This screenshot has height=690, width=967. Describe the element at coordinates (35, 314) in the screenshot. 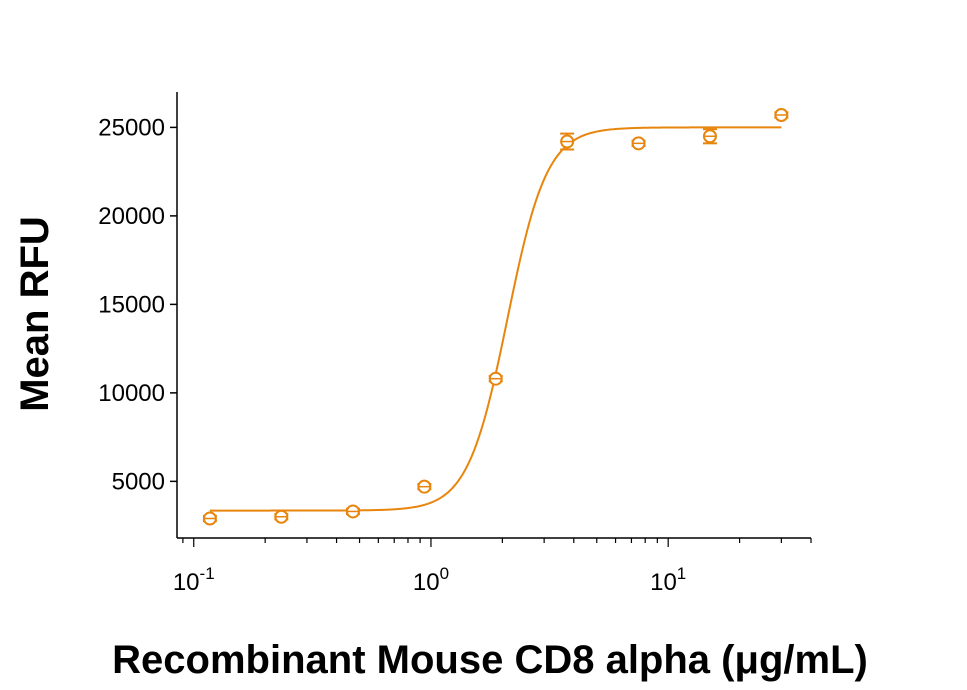

I see `y-axis-title: Mean RFU` at that location.